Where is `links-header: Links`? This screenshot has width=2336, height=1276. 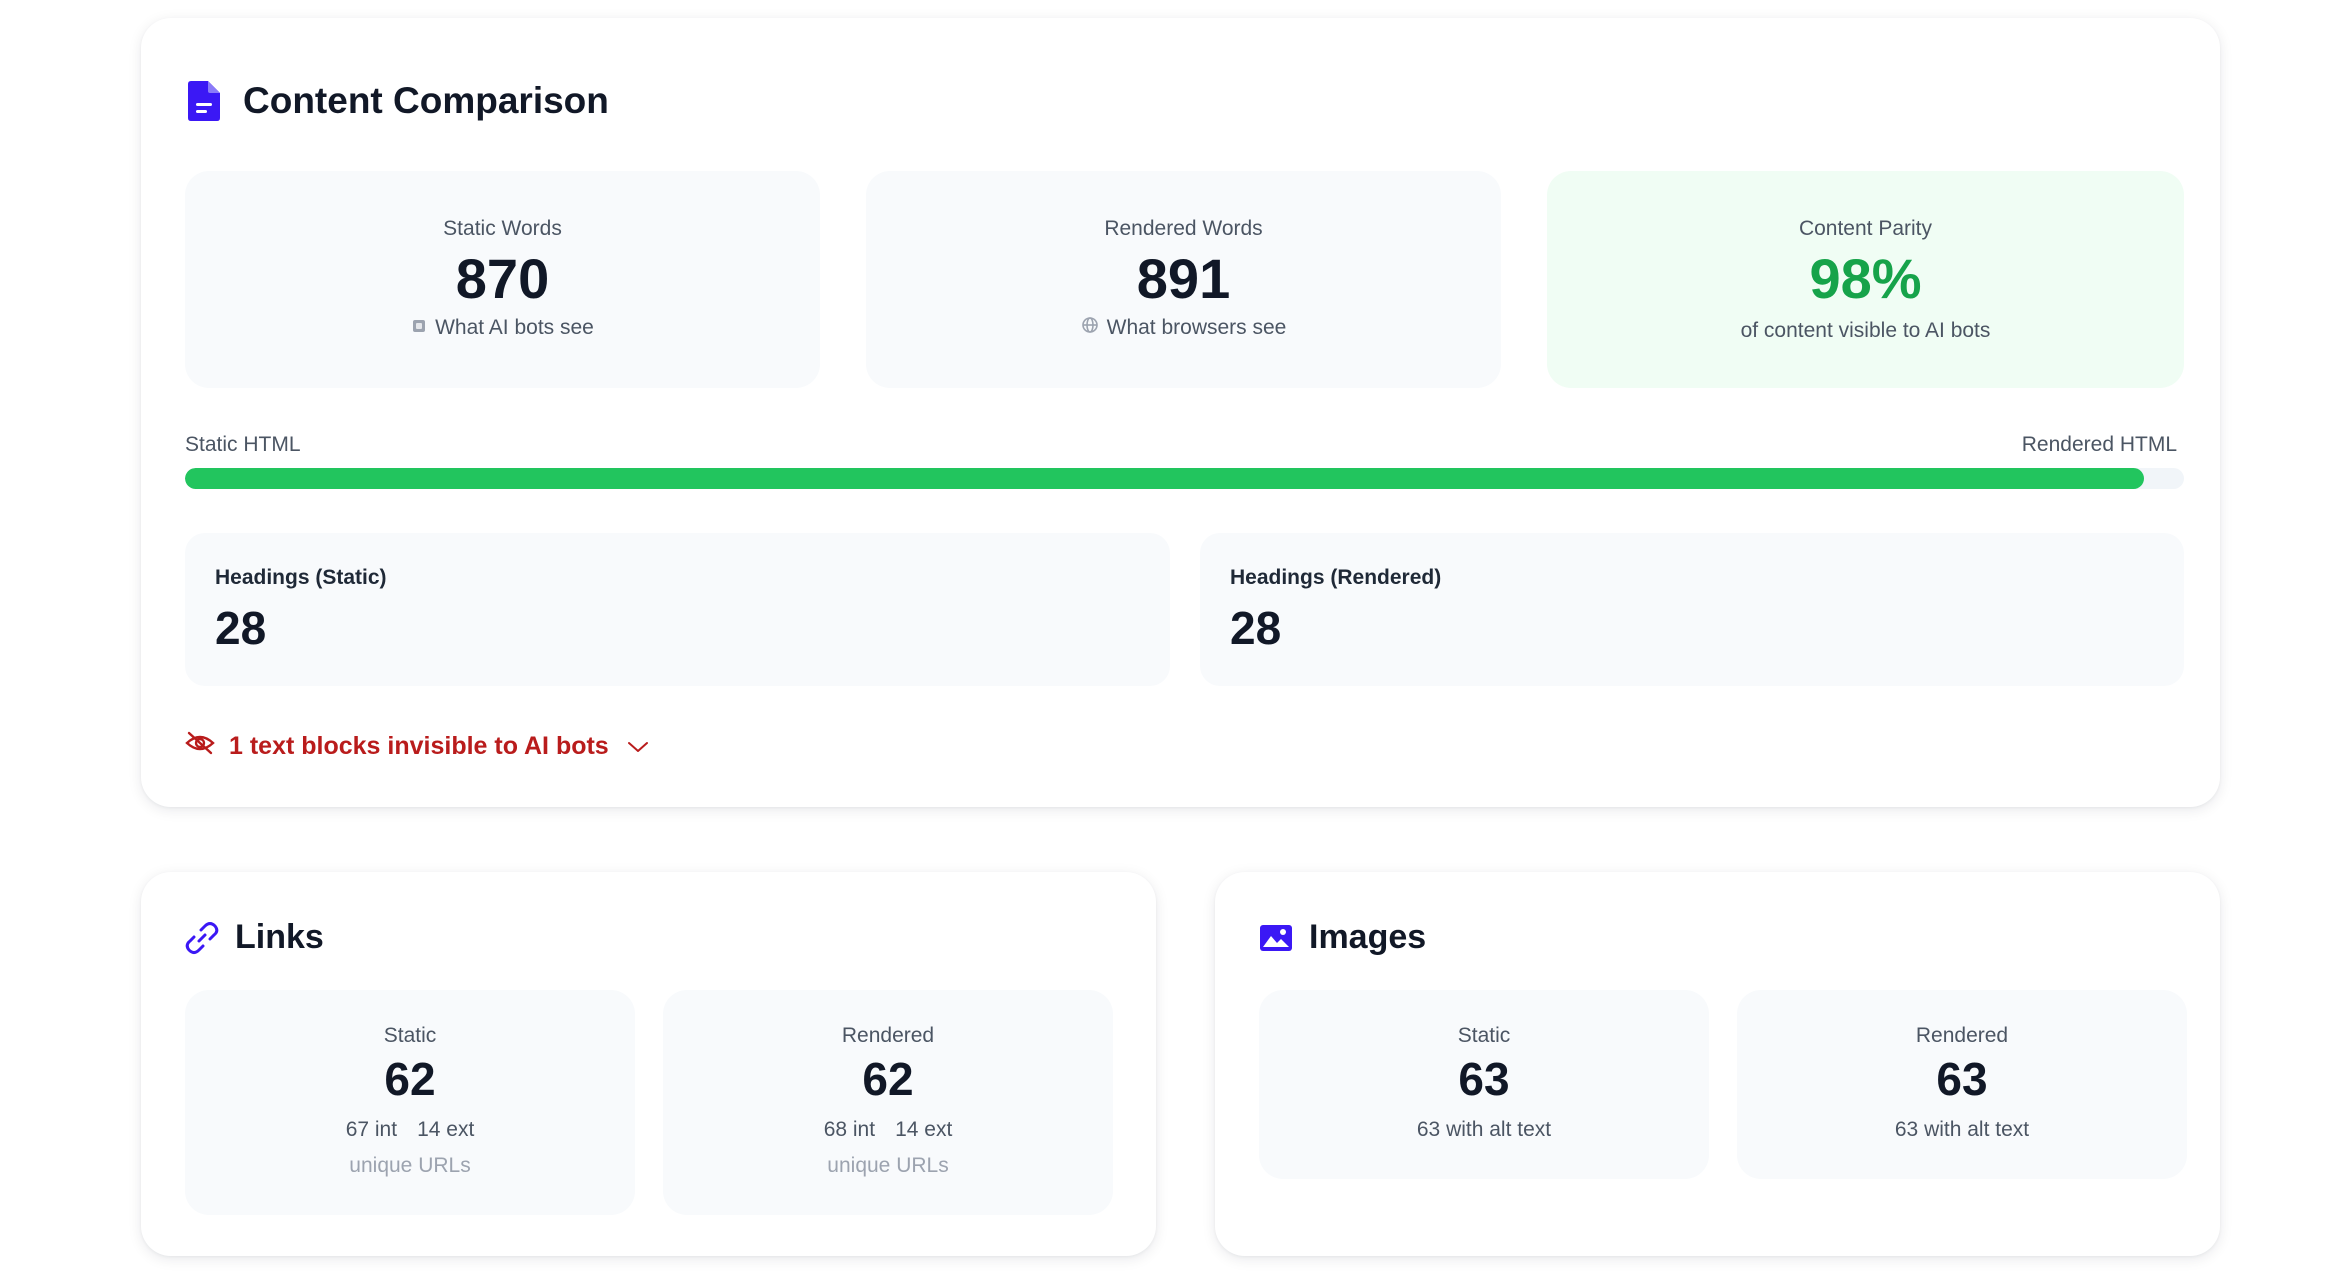 links-header: Links is located at coordinates (254, 937).